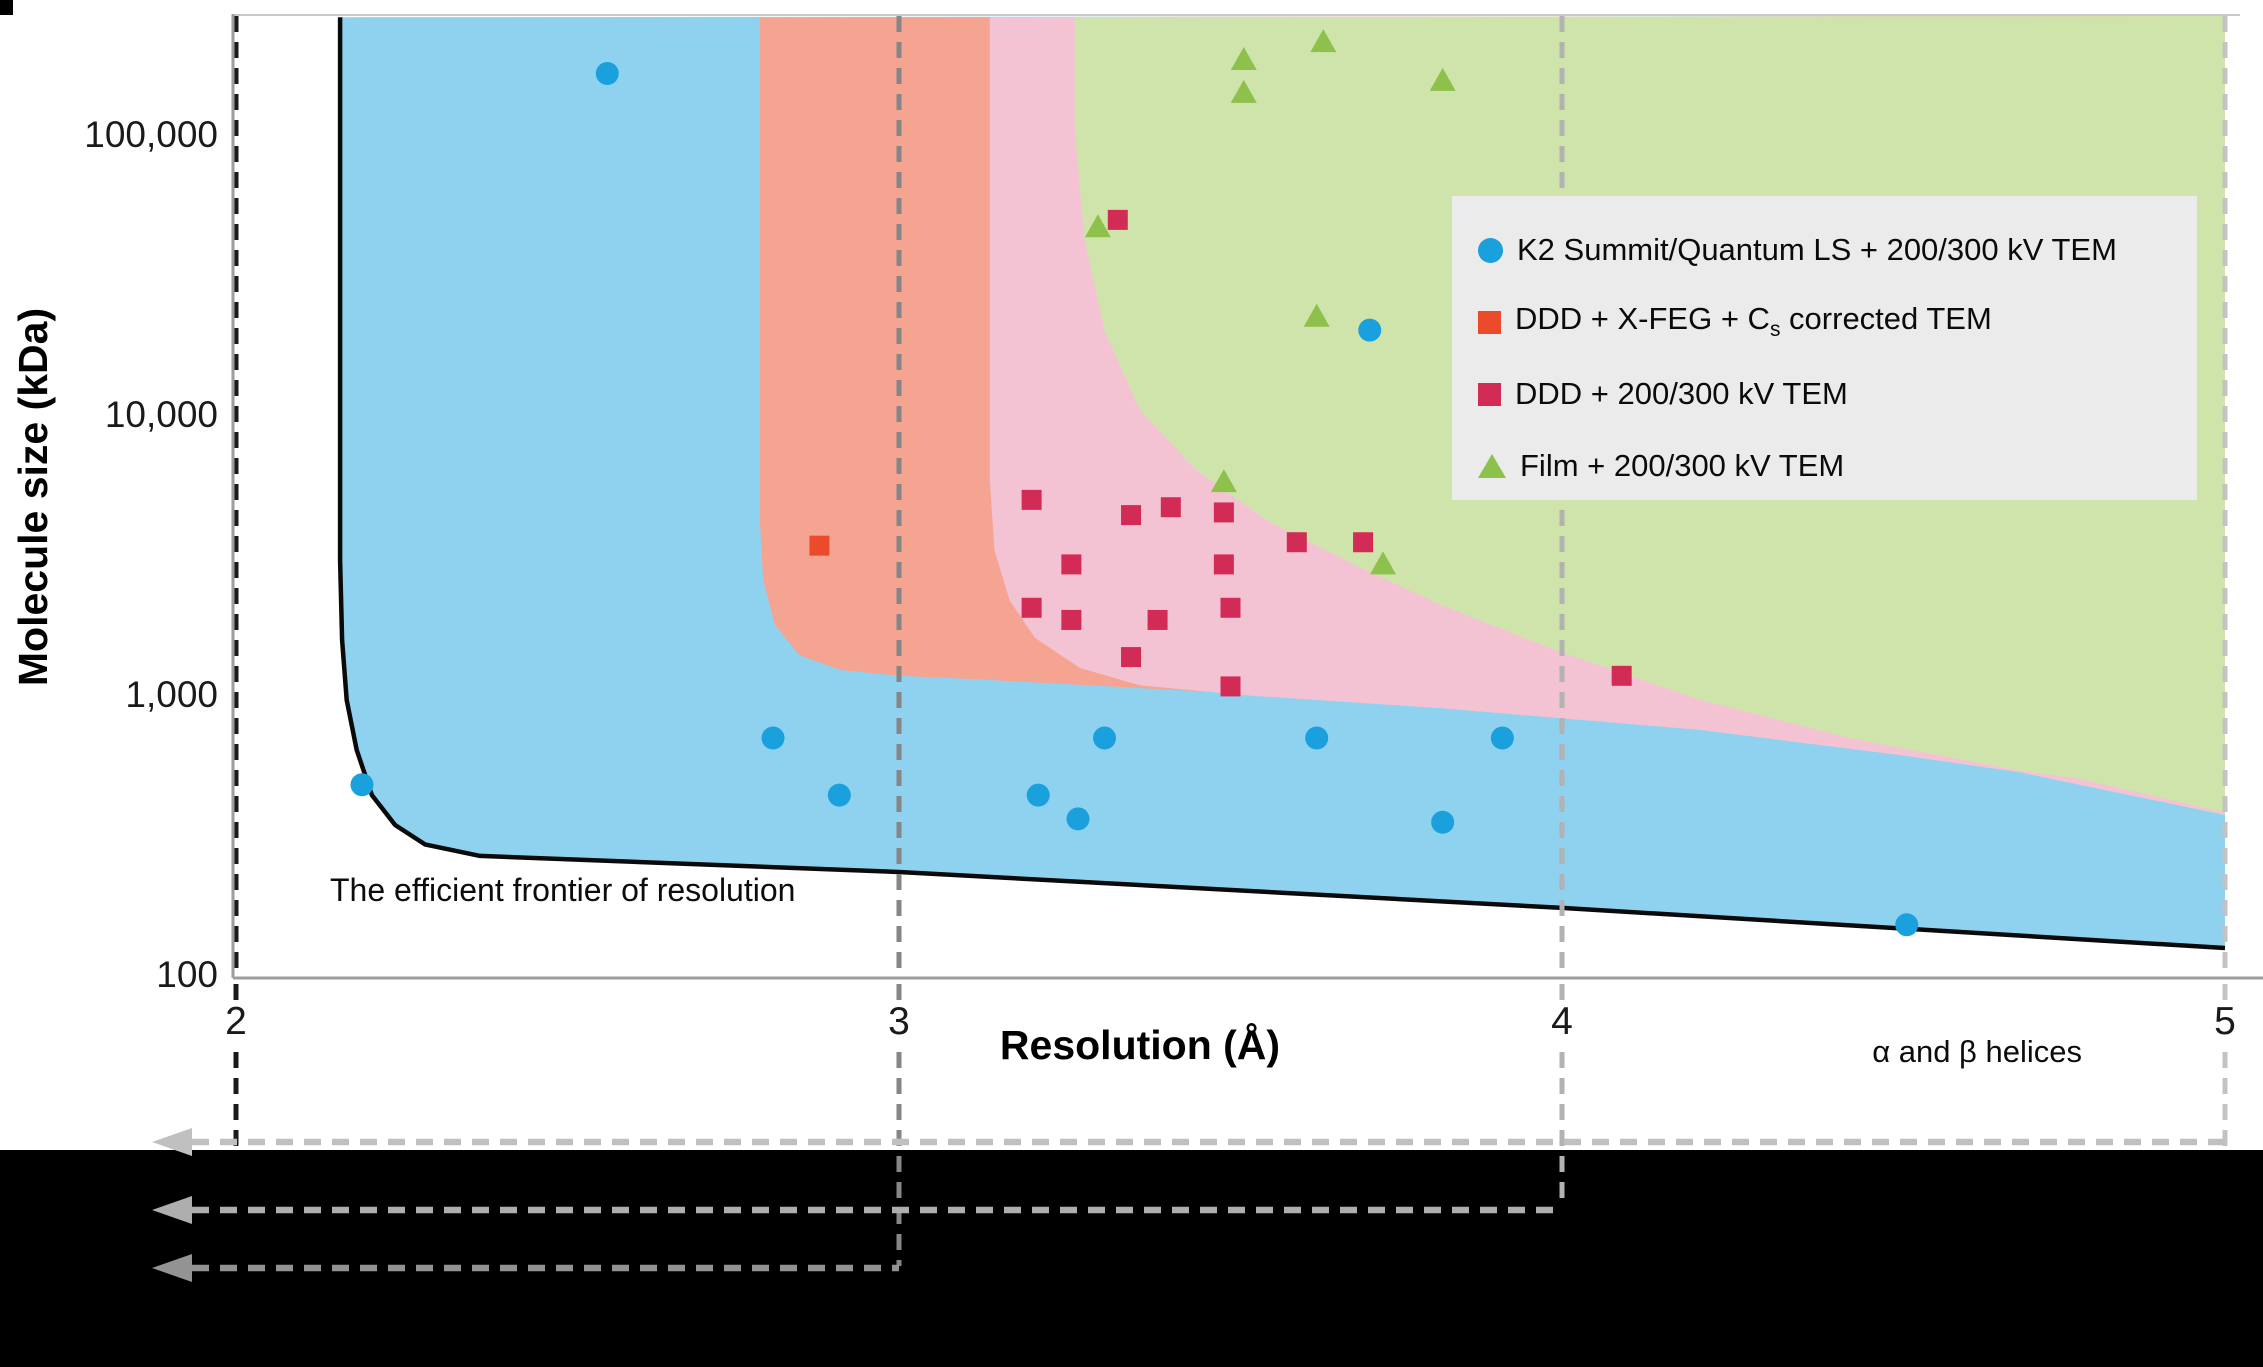  Describe the element at coordinates (6, 7) in the screenshot. I see `panel-corner-mark` at that location.